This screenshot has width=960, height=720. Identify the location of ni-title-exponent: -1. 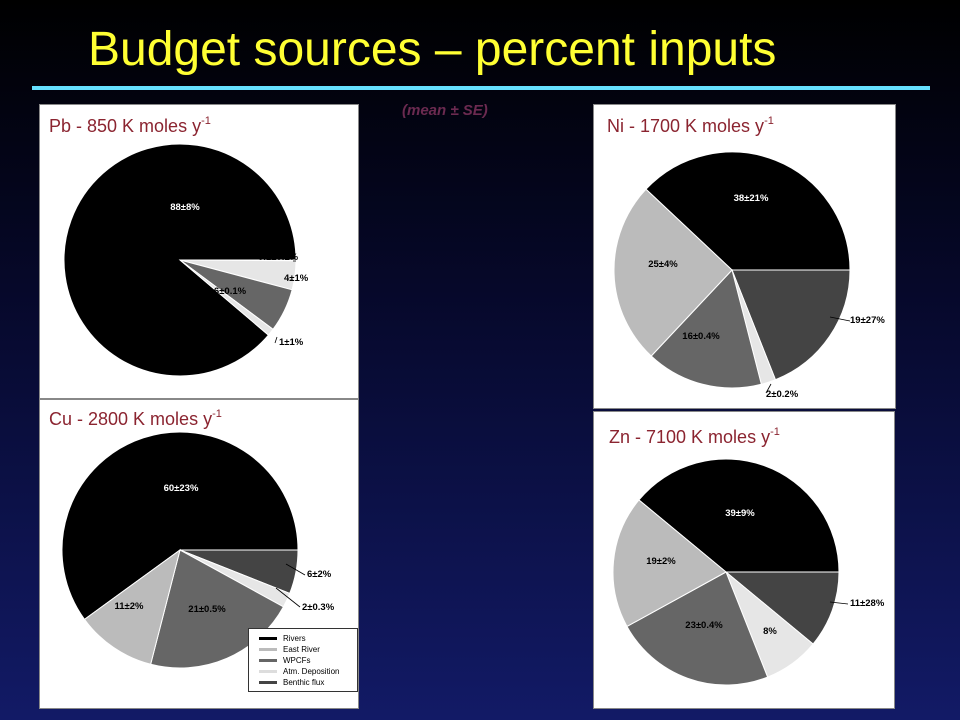
(769, 121).